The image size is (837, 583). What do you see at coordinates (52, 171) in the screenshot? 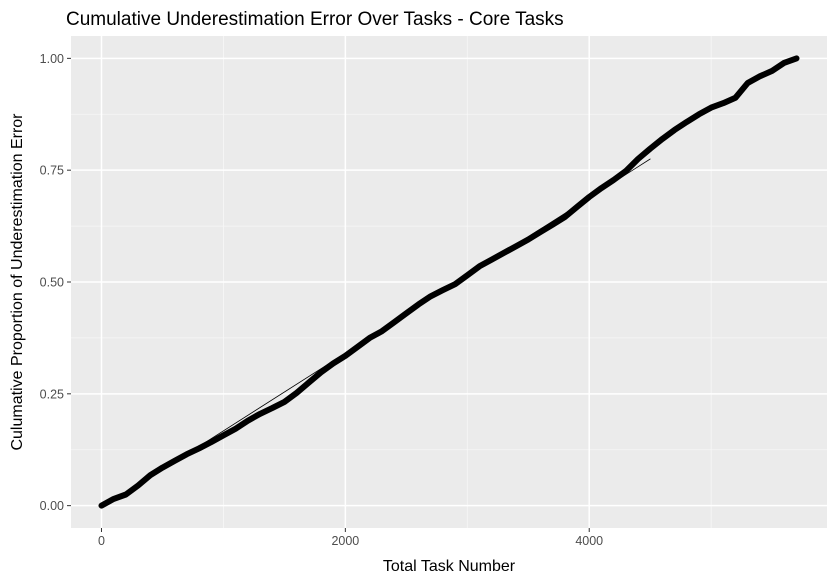
I see `y-tick-label: 0.75` at bounding box center [52, 171].